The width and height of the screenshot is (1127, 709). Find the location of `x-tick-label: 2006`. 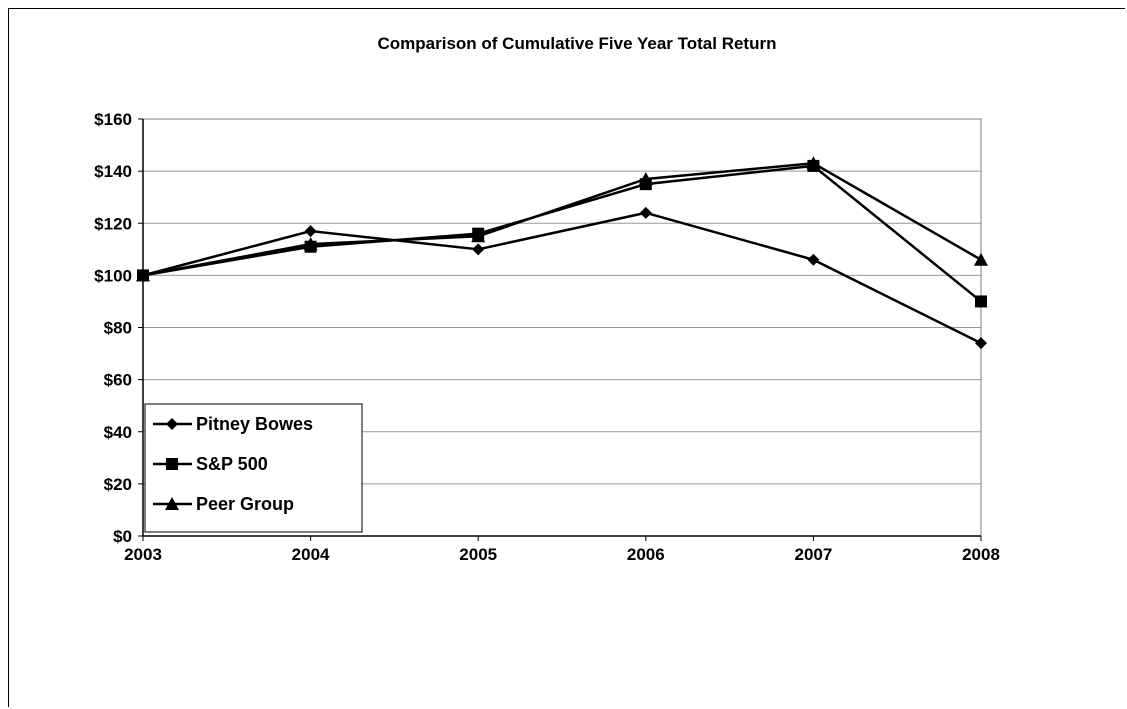

x-tick-label: 2006 is located at coordinates (646, 554).